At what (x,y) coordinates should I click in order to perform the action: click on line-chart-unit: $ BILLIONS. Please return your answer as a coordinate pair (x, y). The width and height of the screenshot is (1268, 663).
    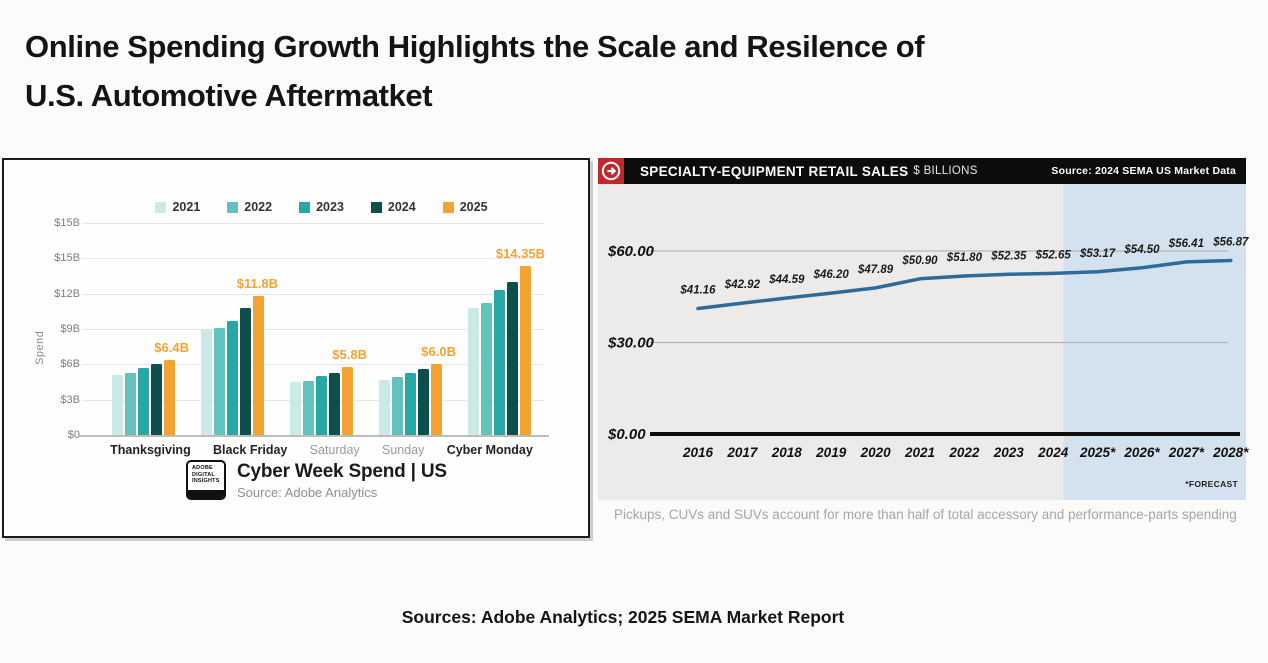
    Looking at the image, I should click on (945, 171).